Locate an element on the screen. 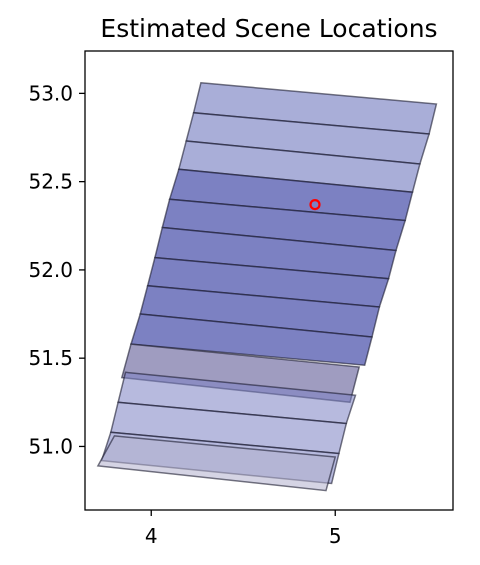  x-tick-label: 5 is located at coordinates (335, 536).